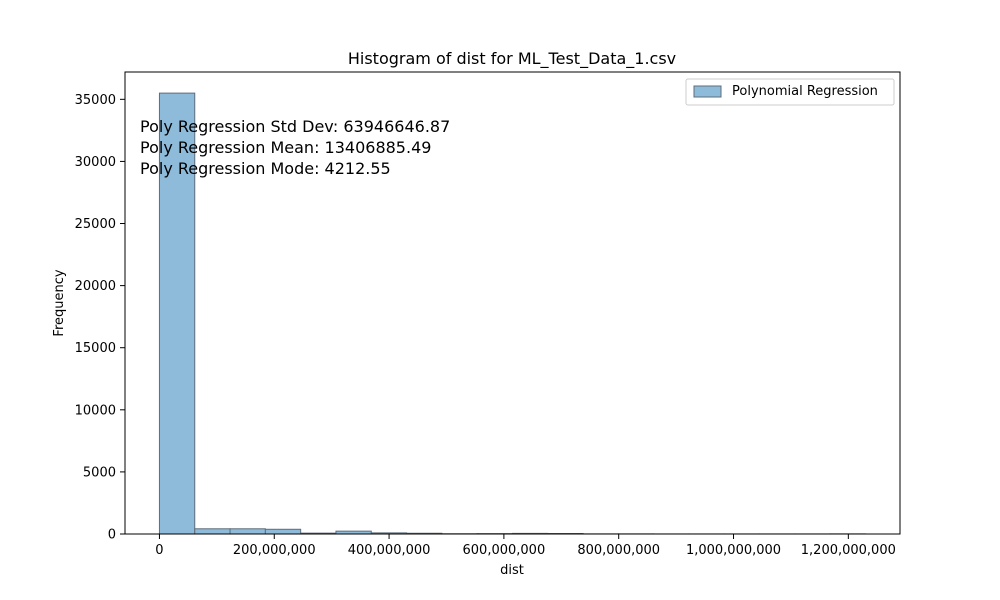  I want to click on y-tick-label: 15000, so click(95, 348).